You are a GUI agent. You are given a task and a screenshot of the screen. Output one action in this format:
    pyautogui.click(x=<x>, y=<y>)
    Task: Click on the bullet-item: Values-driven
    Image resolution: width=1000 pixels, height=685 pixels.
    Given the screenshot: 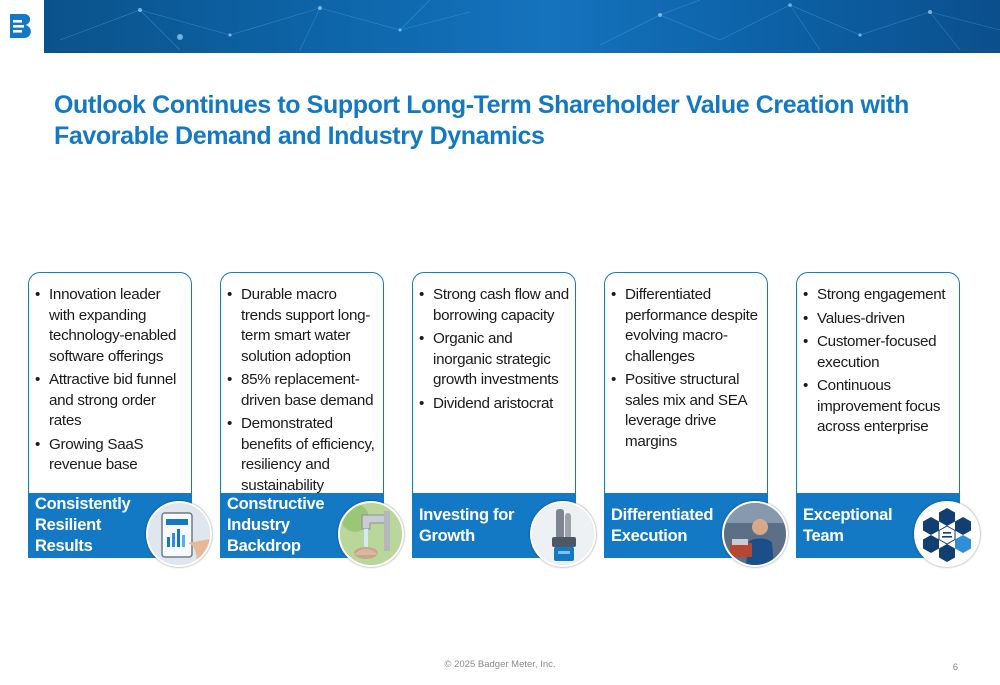 What is the action you would take?
    pyautogui.click(x=878, y=319)
    